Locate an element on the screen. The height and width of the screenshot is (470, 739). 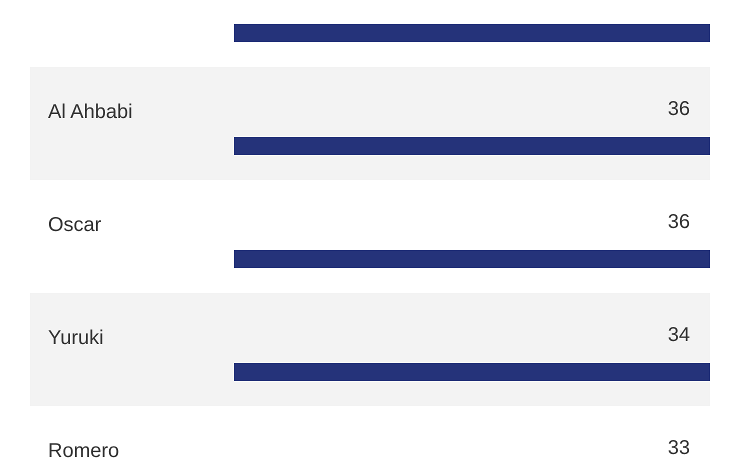
y-tick-label: Al Ahbabi is located at coordinates (90, 112).